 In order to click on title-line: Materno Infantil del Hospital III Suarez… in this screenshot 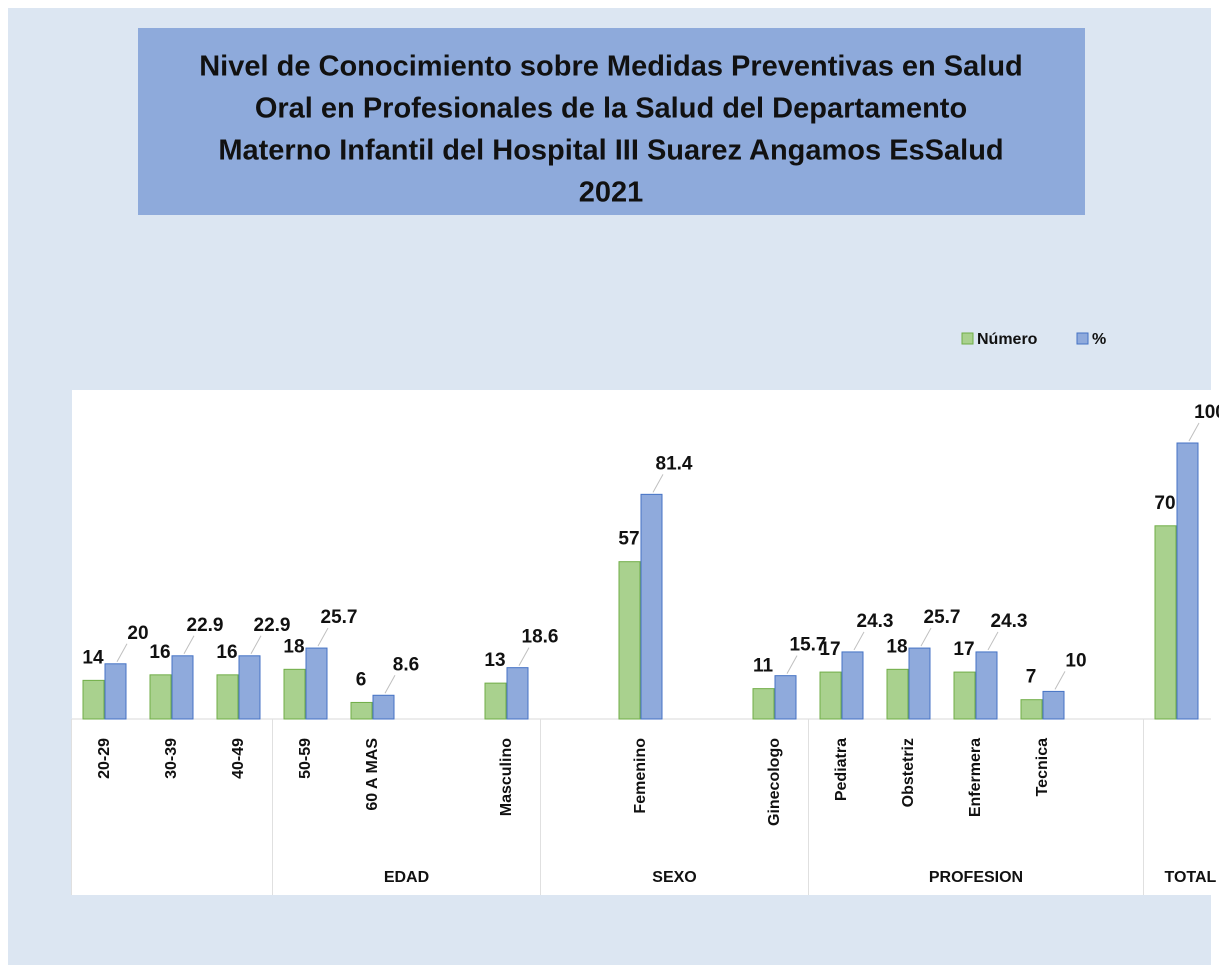, I will do `click(610, 151)`.